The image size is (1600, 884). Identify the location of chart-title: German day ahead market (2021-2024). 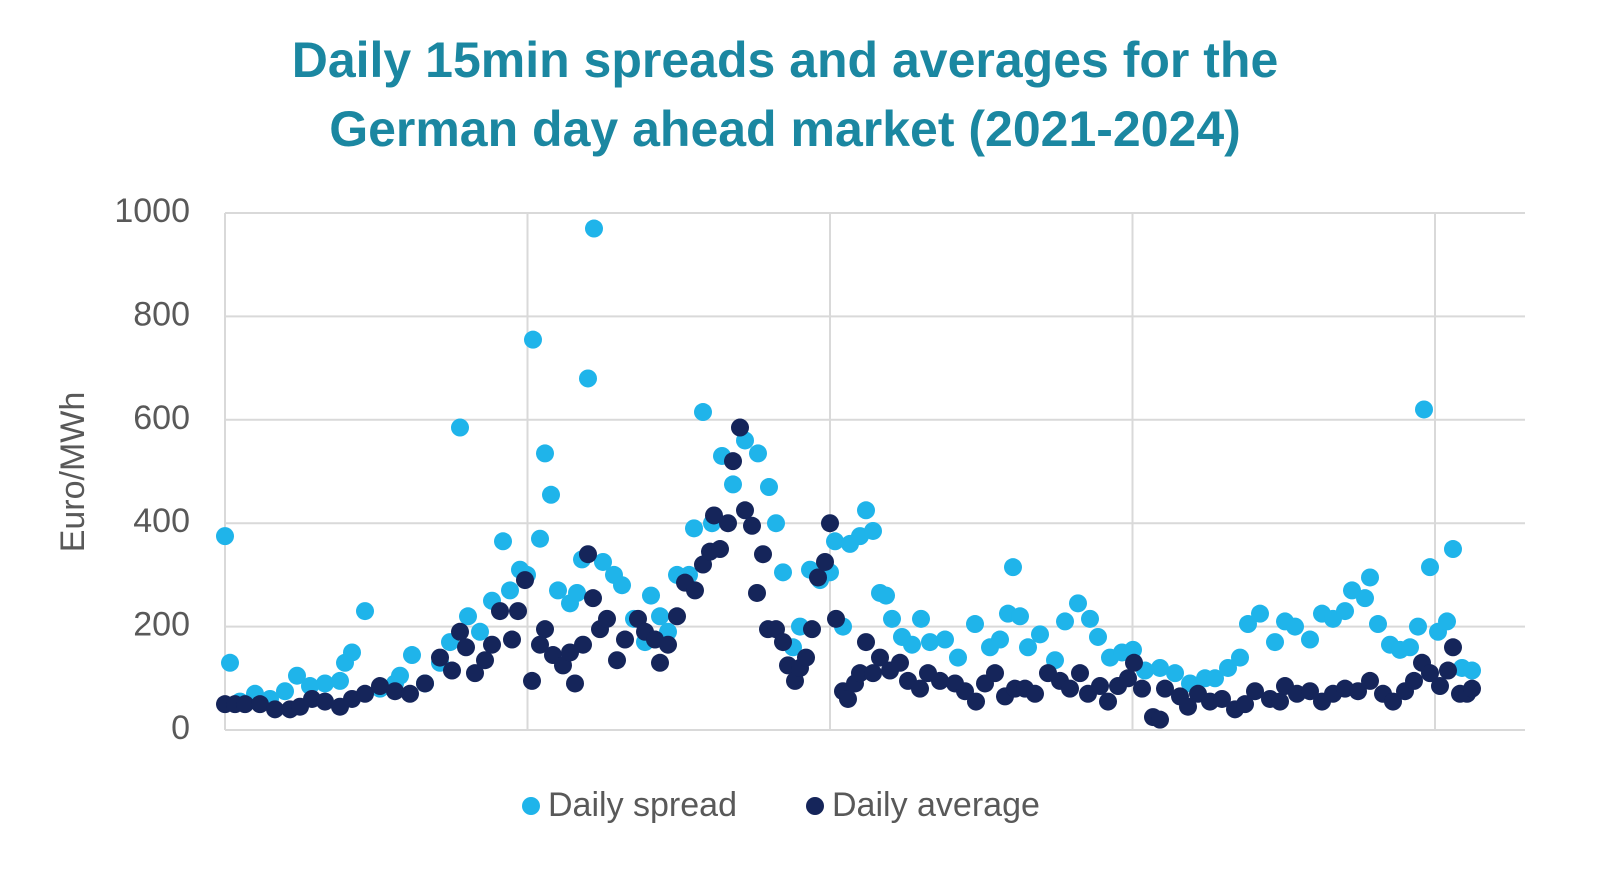
(785, 129).